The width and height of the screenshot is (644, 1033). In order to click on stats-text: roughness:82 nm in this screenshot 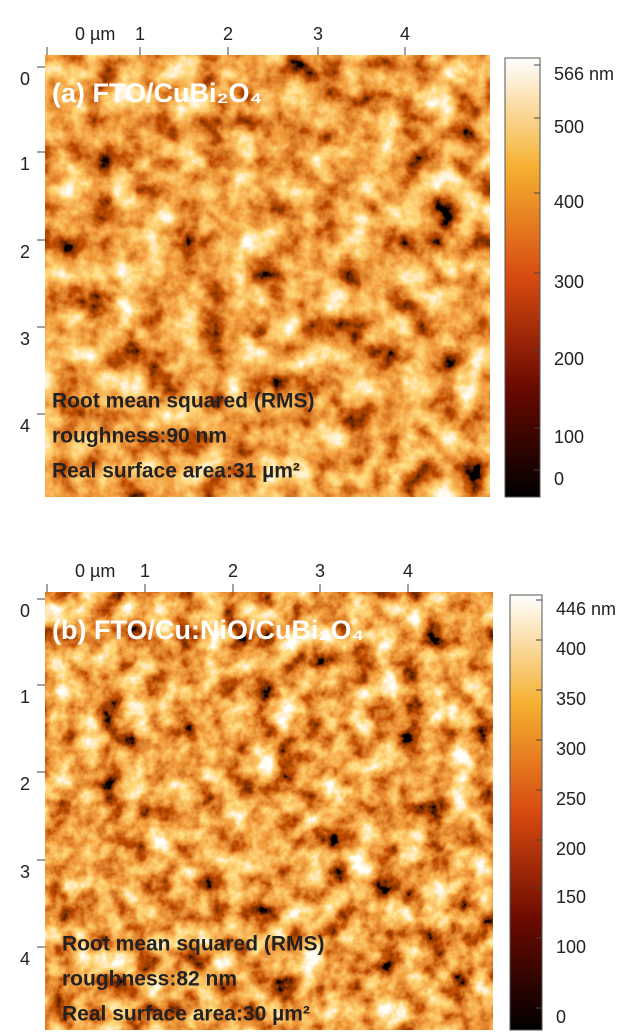, I will do `click(149, 979)`.